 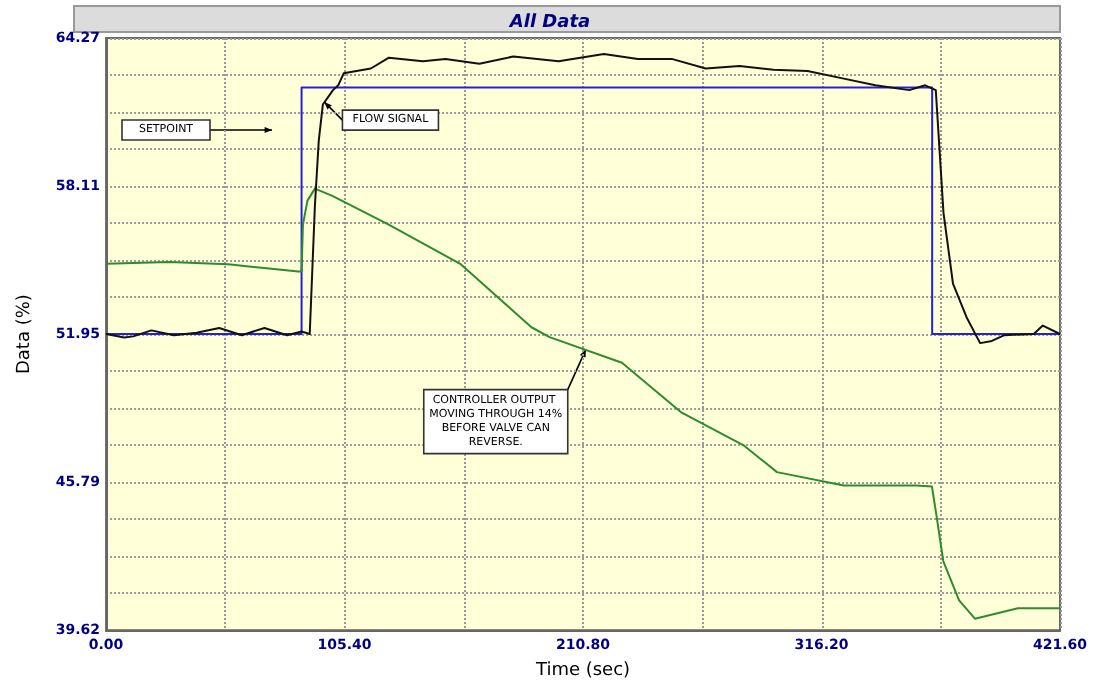 What do you see at coordinates (582, 671) in the screenshot?
I see `x-axis-title: Time (sec)` at bounding box center [582, 671].